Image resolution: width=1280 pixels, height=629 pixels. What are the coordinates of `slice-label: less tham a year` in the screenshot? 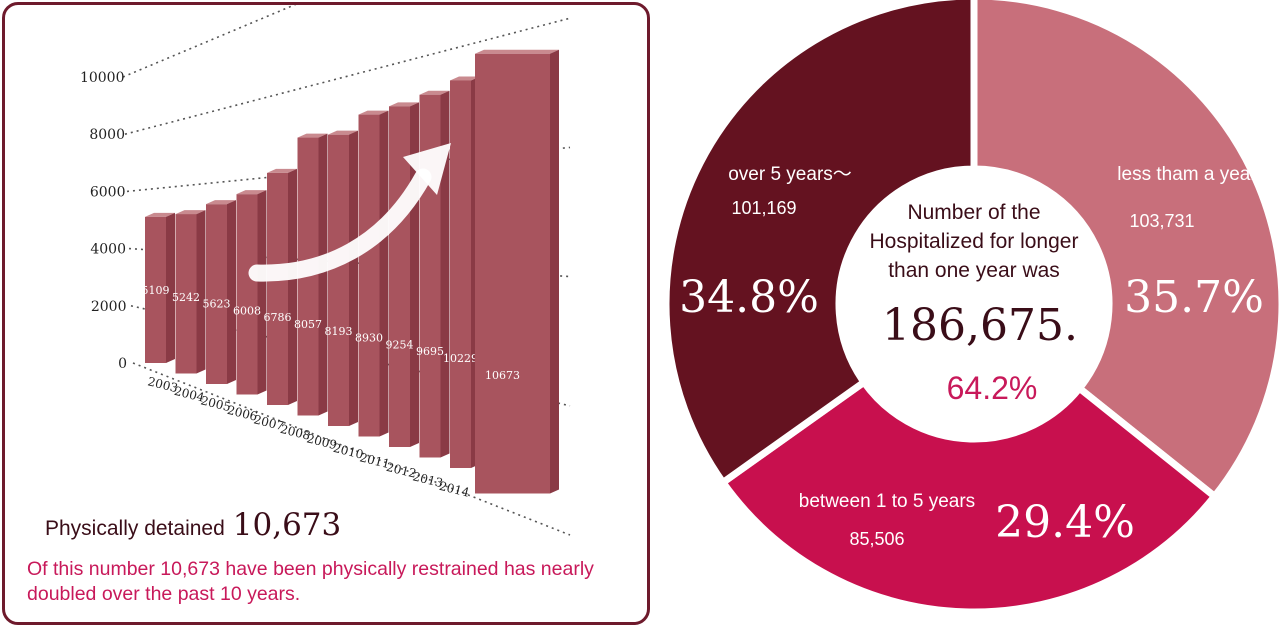 It's located at (1187, 174).